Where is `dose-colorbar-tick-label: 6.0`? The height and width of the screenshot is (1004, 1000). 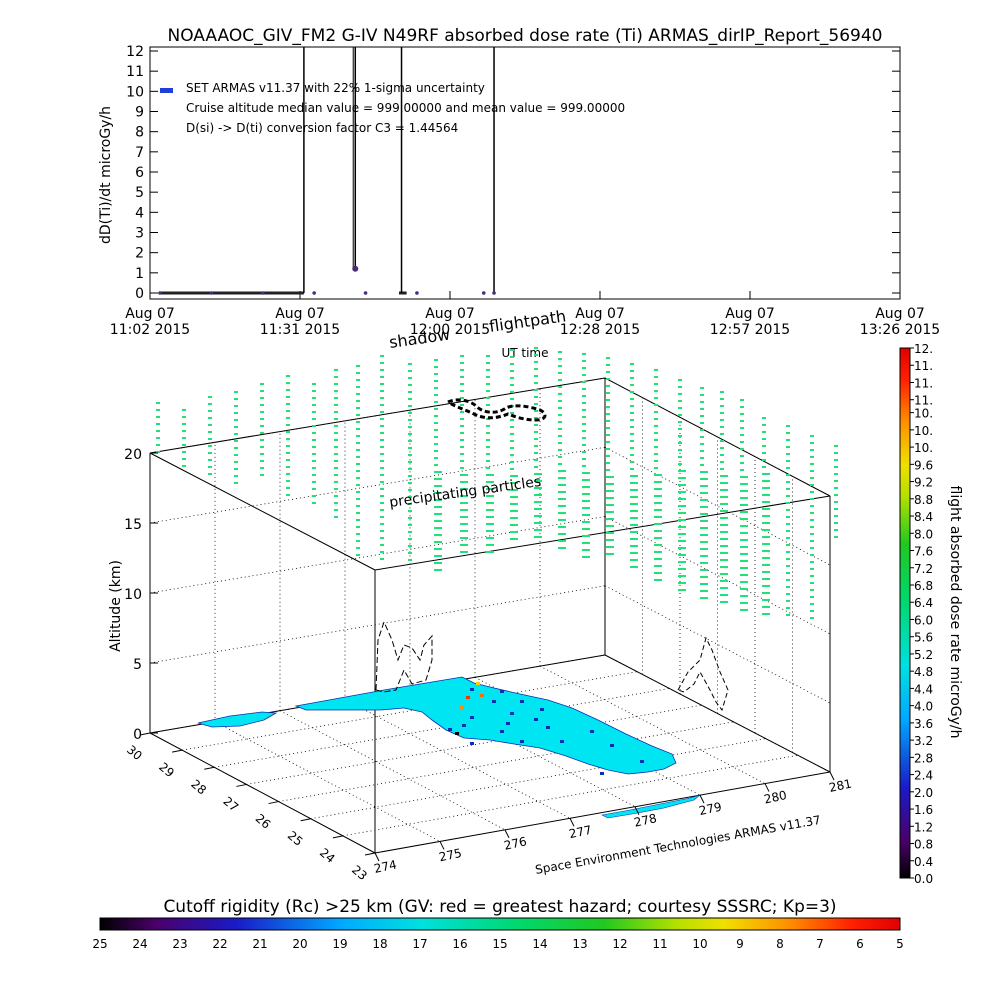 dose-colorbar-tick-label: 6.0 is located at coordinates (923, 620).